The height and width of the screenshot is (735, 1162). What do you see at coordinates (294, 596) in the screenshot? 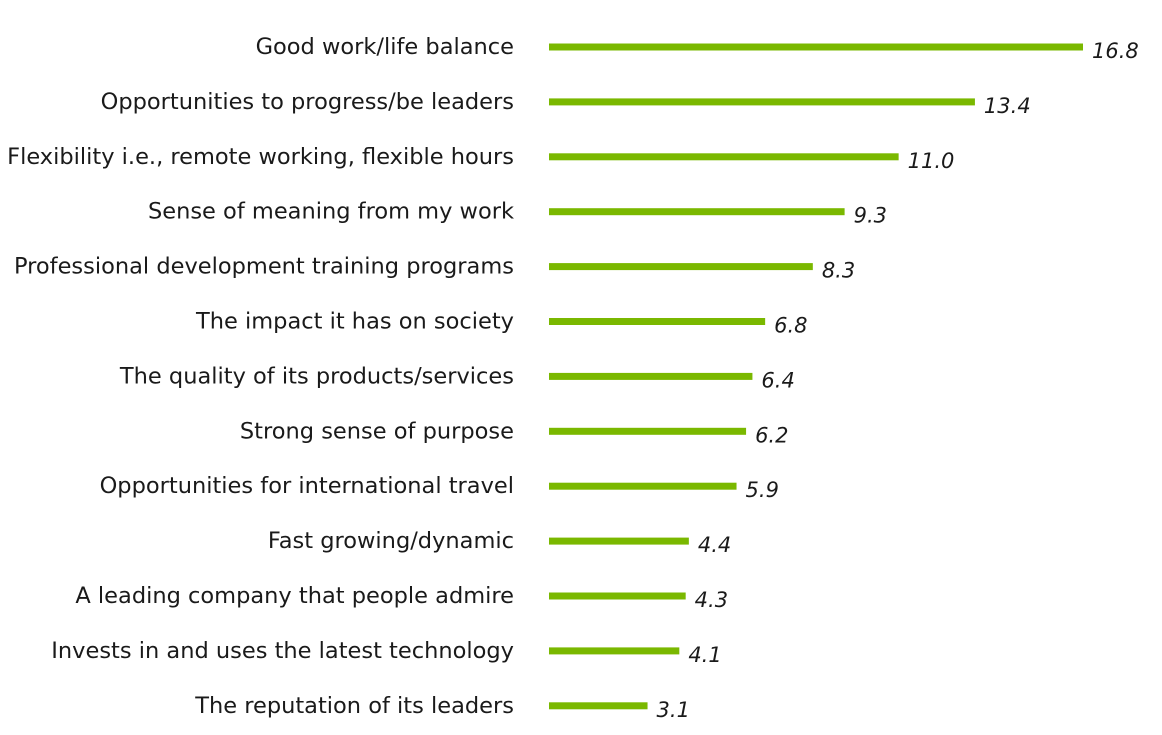
I see `category-label: A leading company that people admire` at bounding box center [294, 596].